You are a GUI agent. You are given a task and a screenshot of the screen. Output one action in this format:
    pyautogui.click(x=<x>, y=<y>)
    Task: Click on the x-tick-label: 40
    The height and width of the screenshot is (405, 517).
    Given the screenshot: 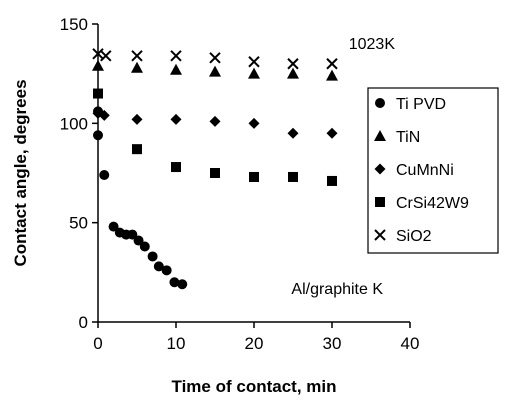 What is the action you would take?
    pyautogui.click(x=410, y=343)
    